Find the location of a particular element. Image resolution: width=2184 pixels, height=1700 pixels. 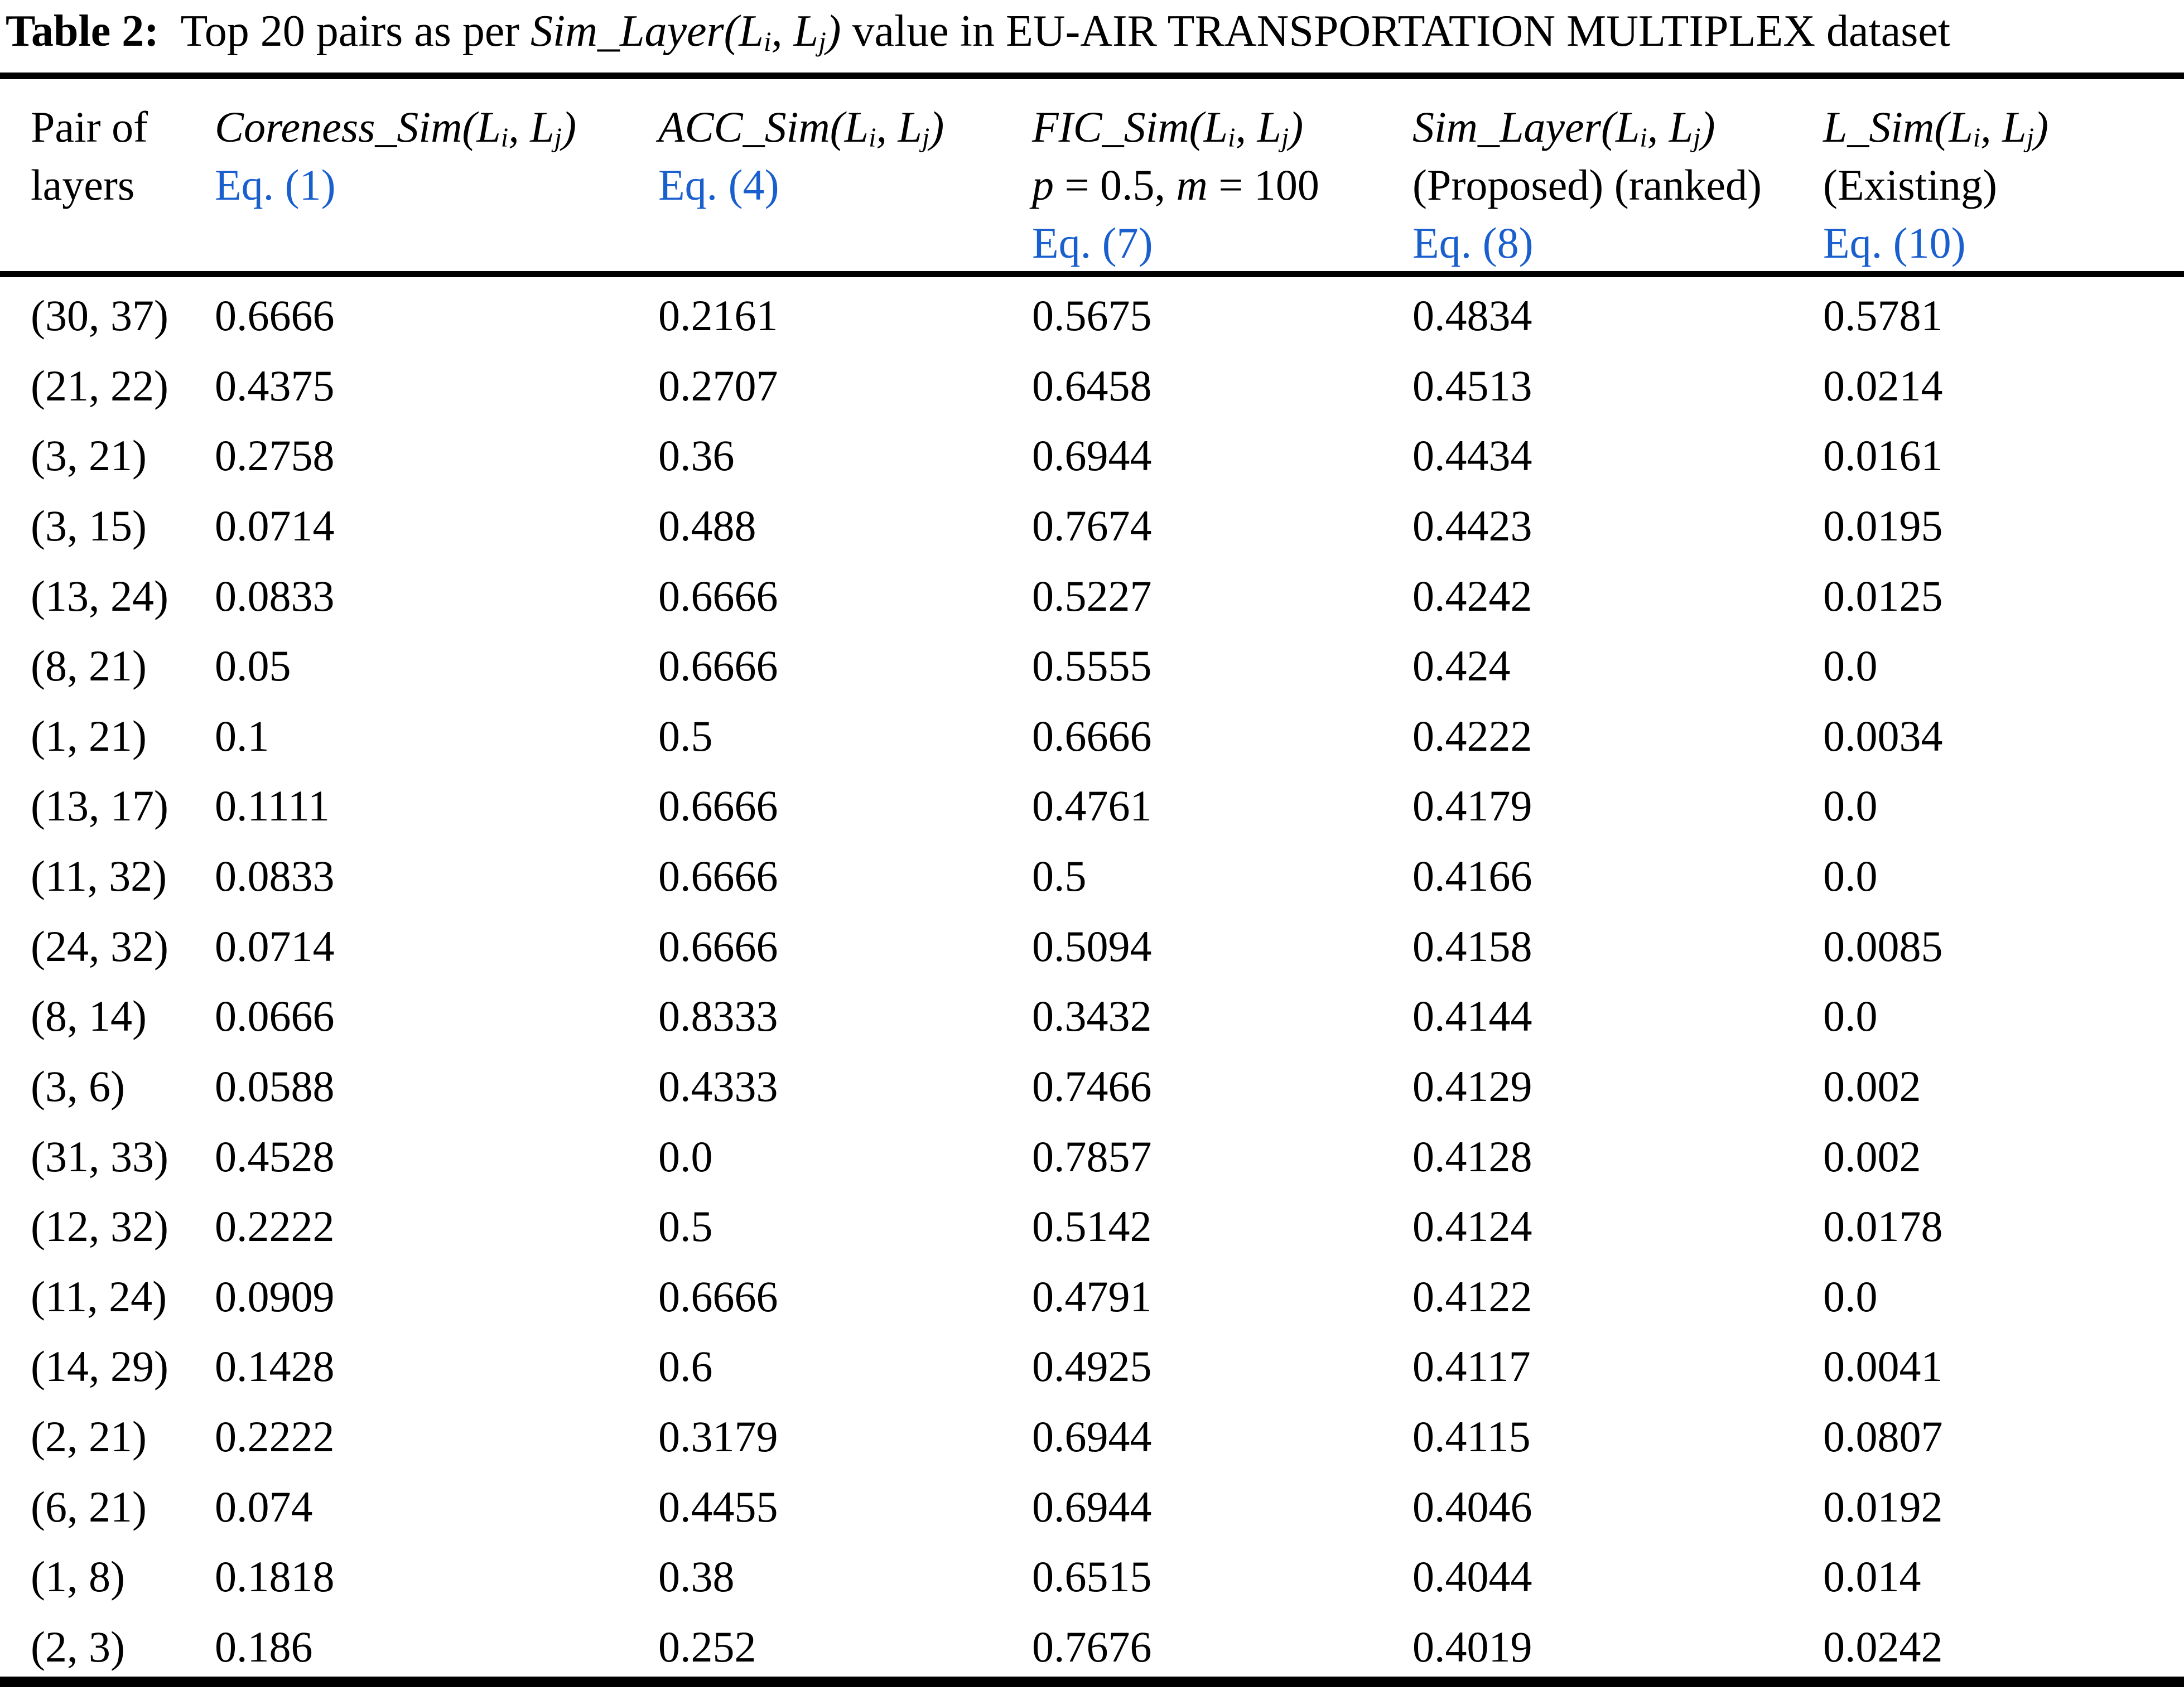

value-cell: 0.3432 is located at coordinates (1092, 1016).